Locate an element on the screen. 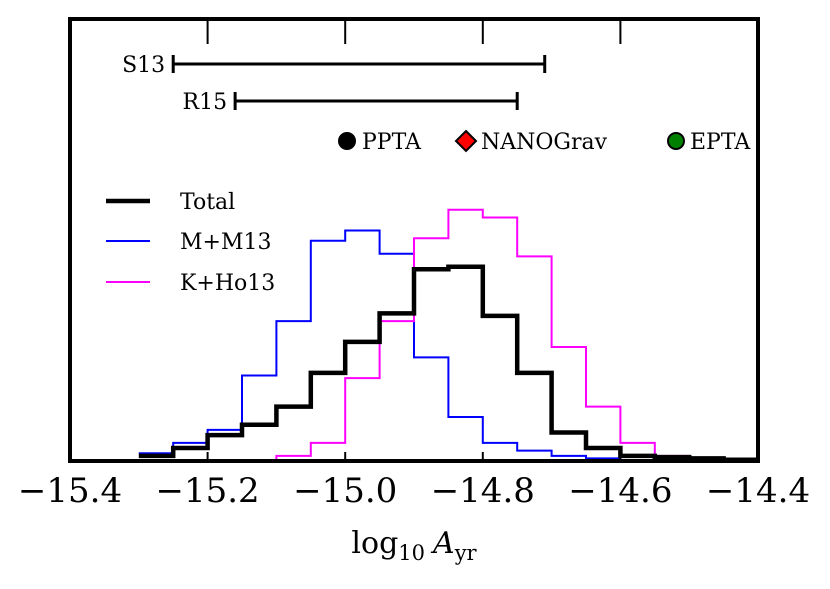 The height and width of the screenshot is (589, 830). diamond-marker-icon is located at coordinates (466, 141).